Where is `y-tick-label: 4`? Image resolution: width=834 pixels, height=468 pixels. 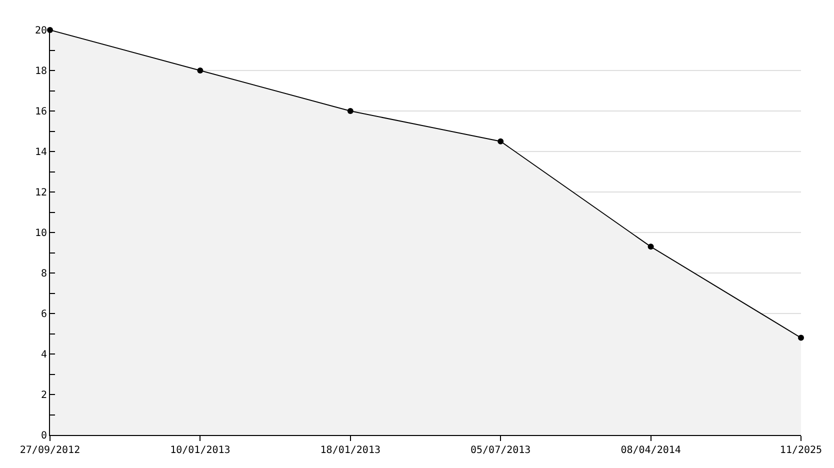 y-tick-label: 4 is located at coordinates (43, 355).